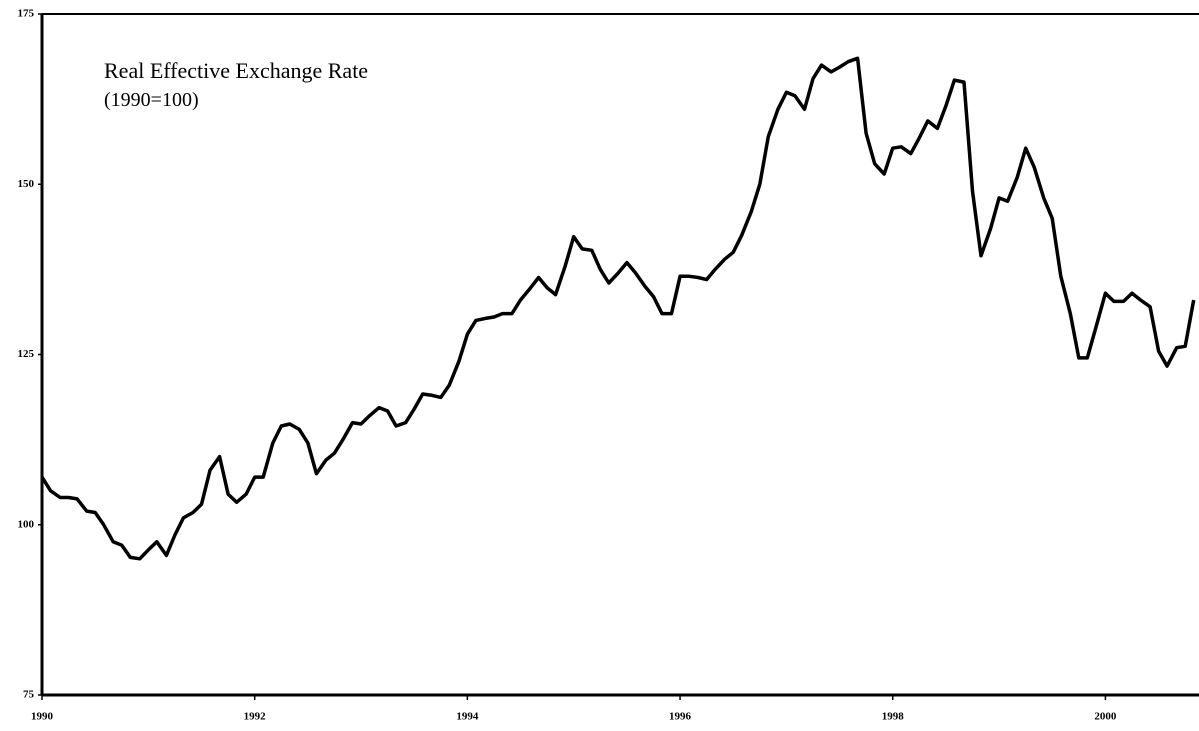 This screenshot has height=731, width=1199. What do you see at coordinates (467, 717) in the screenshot?
I see `x-tick-label: 1994` at bounding box center [467, 717].